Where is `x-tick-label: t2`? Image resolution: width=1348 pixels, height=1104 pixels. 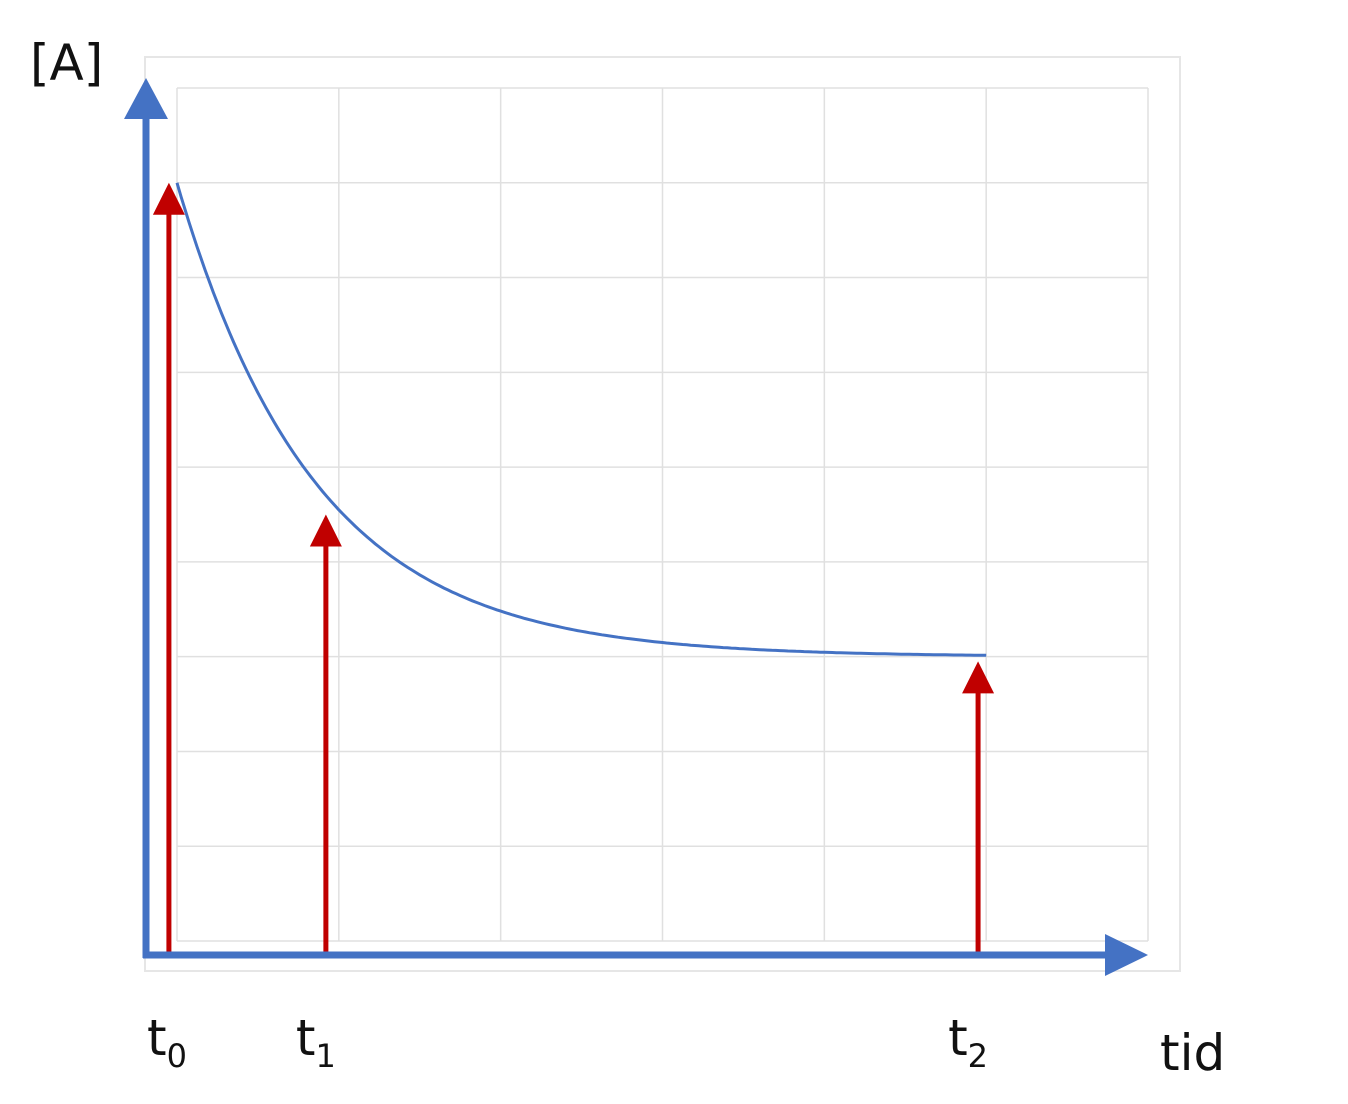
x-tick-label: t2 is located at coordinates (968, 1042).